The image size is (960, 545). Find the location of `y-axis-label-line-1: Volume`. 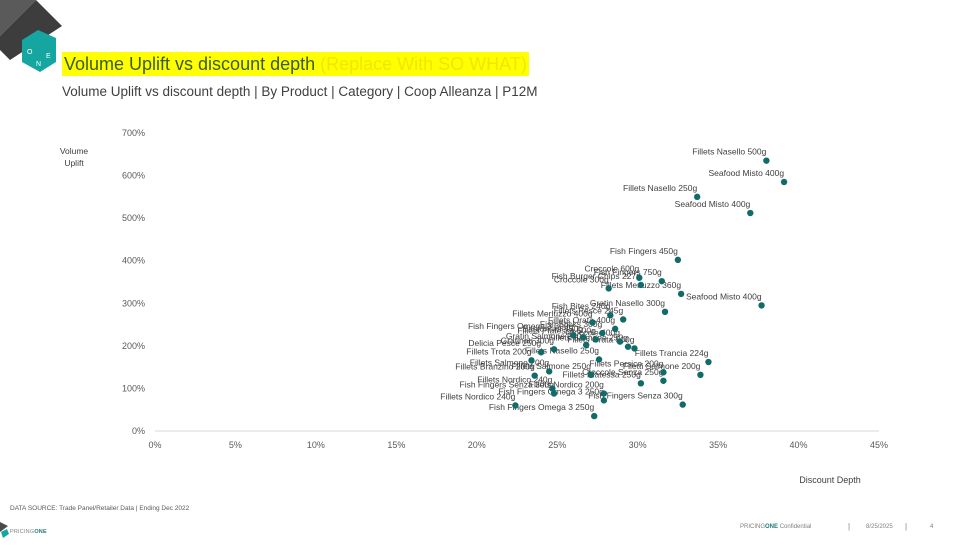

y-axis-label-line-1: Volume is located at coordinates (74, 151).